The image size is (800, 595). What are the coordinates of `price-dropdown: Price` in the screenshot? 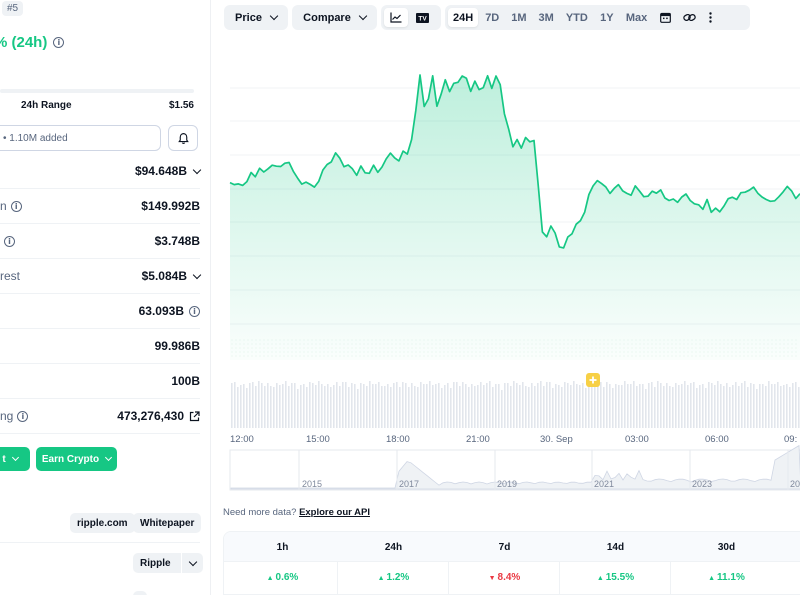 It's located at (256, 17).